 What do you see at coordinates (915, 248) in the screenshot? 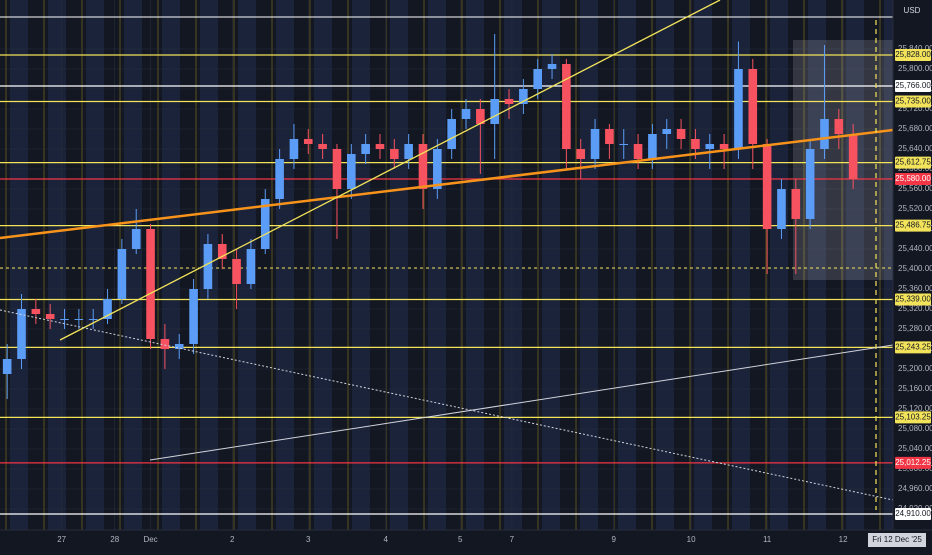
I see `y-tick-label: 25,440.00` at bounding box center [915, 248].